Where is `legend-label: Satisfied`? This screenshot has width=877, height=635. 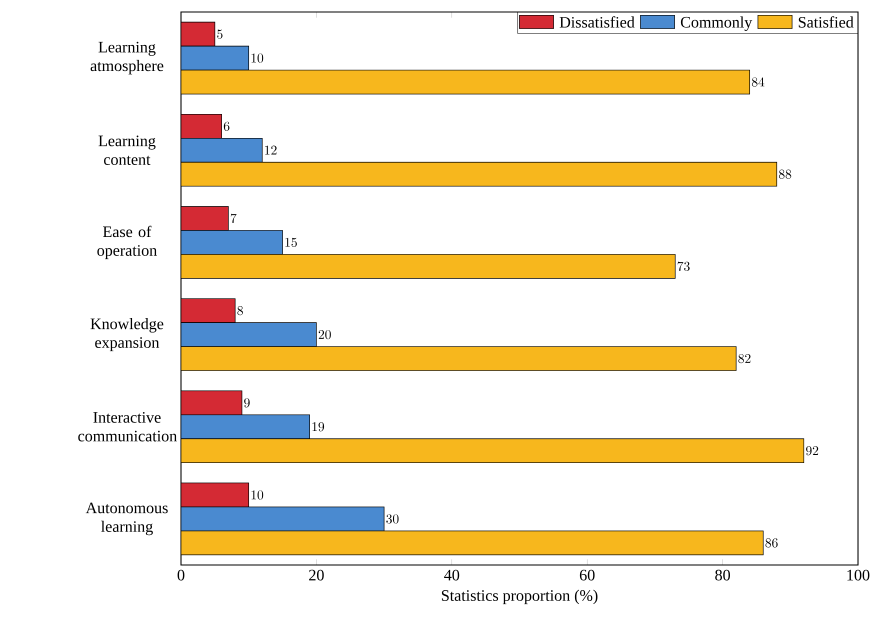 legend-label: Satisfied is located at coordinates (826, 22).